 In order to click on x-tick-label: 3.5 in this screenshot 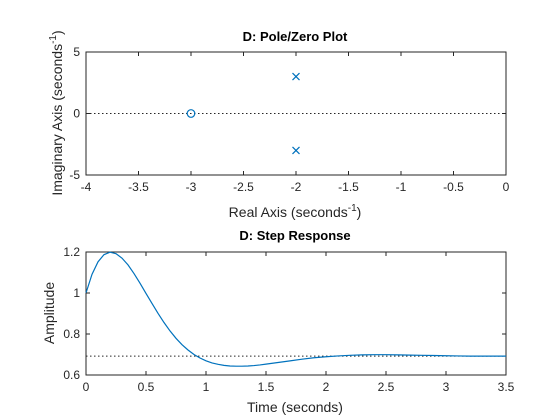, I will do `click(506, 387)`.